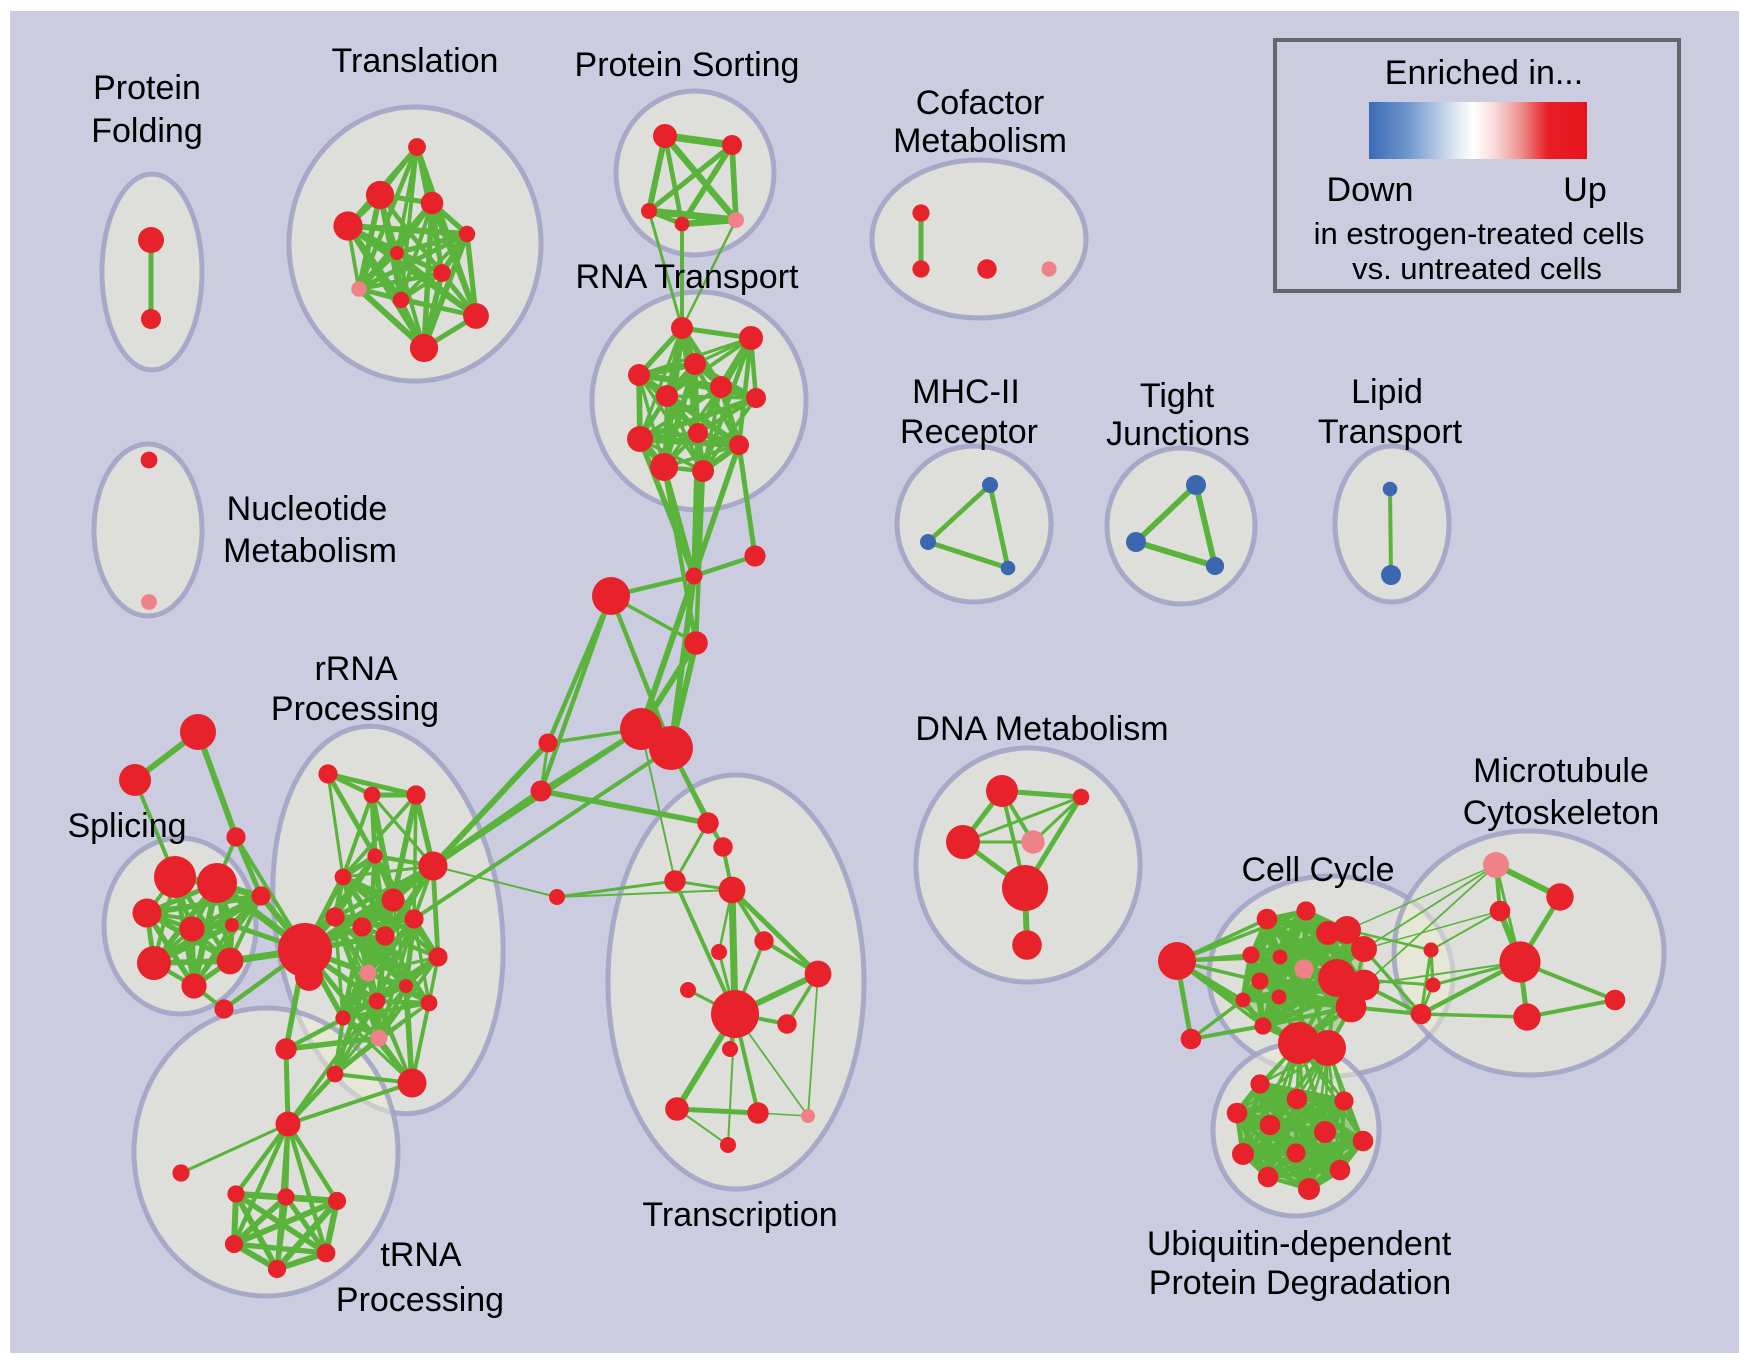 The image size is (1750, 1365). I want to click on svg-text: RNA Transport, so click(688, 277).